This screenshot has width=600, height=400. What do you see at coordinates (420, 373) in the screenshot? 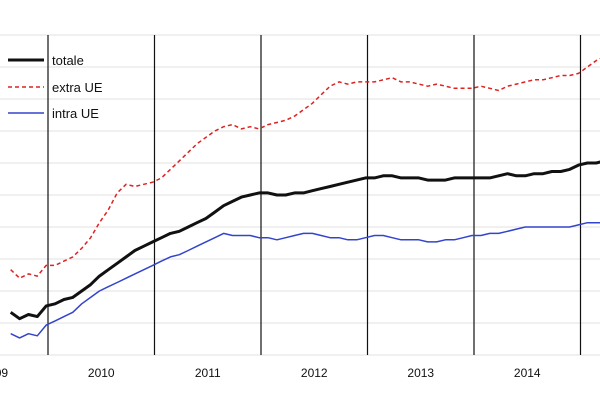
I see `x-tick-label-2013: 2013` at bounding box center [420, 373].